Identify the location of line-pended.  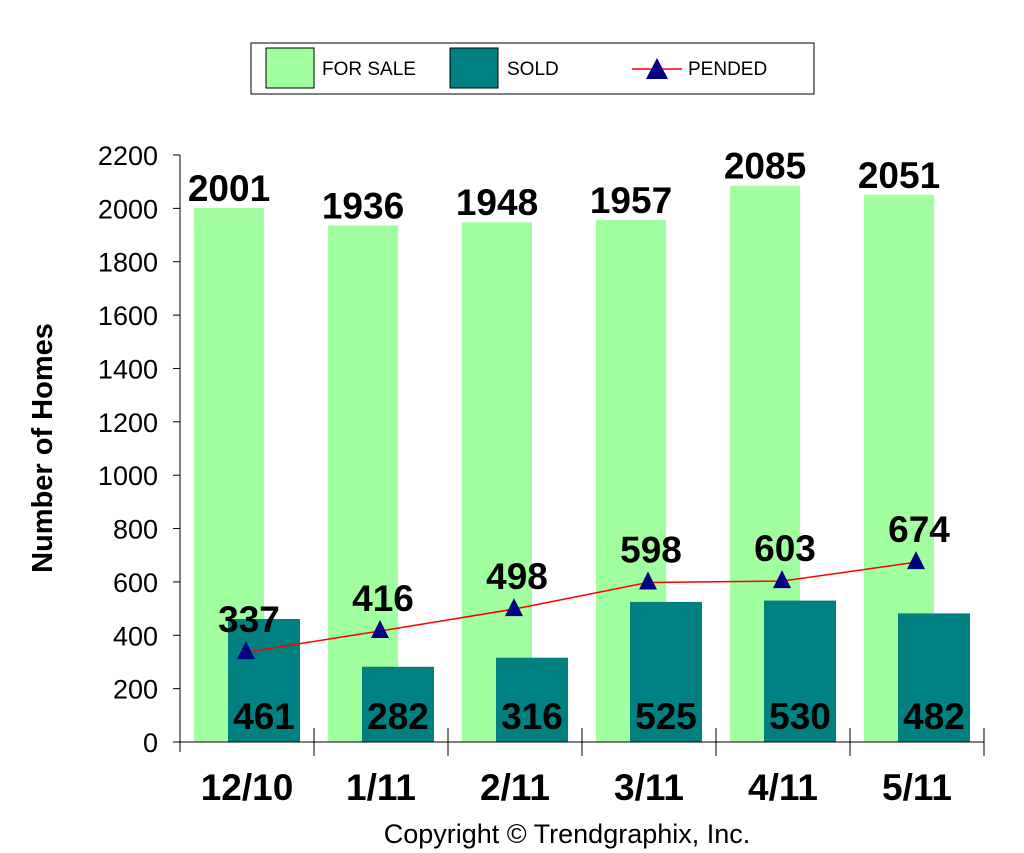
(581, 607).